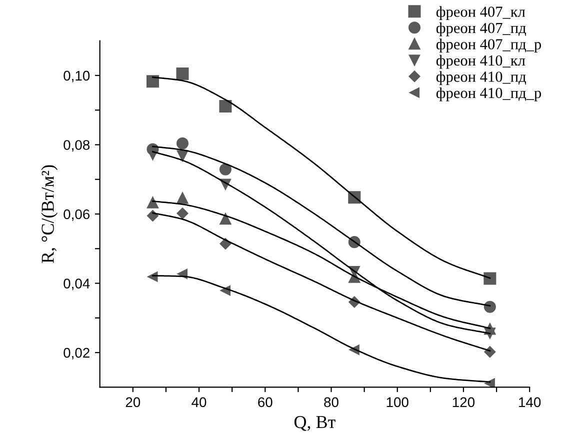  I want to click on x-tick-label: 80, so click(331, 402).